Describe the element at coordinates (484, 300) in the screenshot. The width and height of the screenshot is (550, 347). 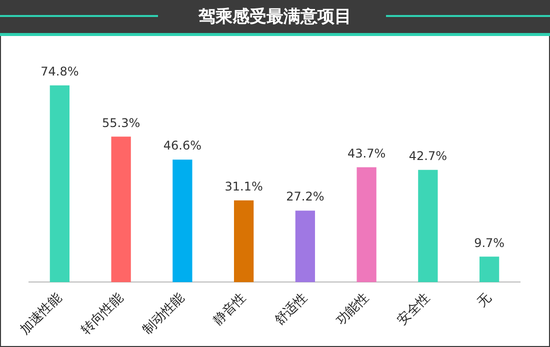
I see `x-tick-label: 无` at that location.